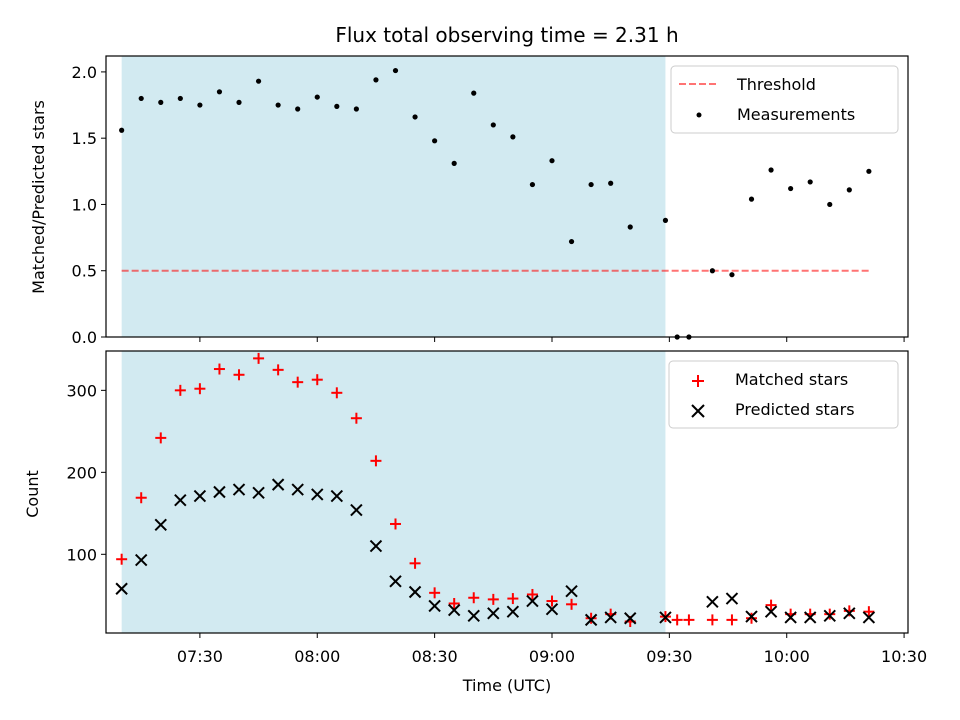 Image resolution: width=960 pixels, height=720 pixels. I want to click on top-y-ticks: 0.0 0.5 1.0 1.5 2.0, so click(89, 205).